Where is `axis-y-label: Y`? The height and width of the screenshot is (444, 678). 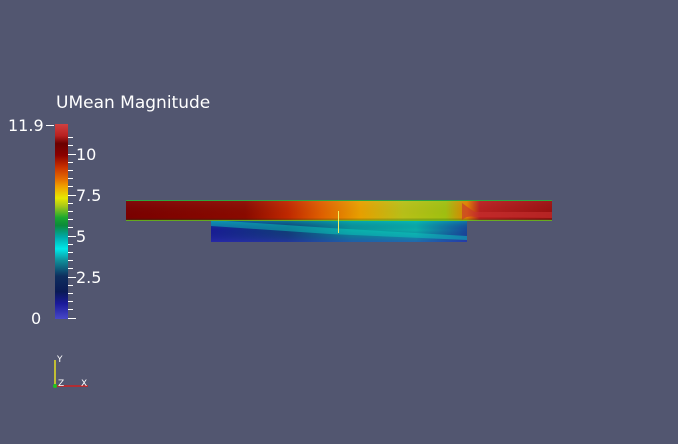 axis-y-label: Y is located at coordinates (60, 360).